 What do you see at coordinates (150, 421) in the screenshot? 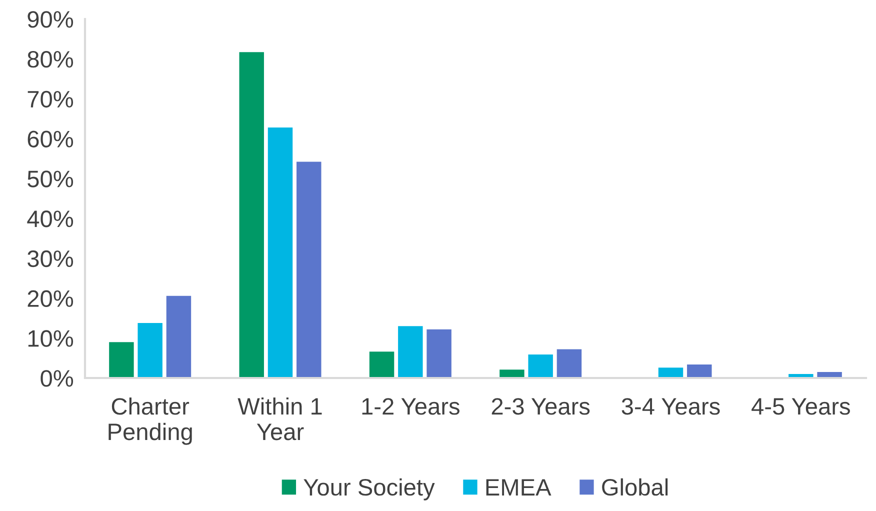
I see `x-tick-label: Charter Pending` at bounding box center [150, 421].